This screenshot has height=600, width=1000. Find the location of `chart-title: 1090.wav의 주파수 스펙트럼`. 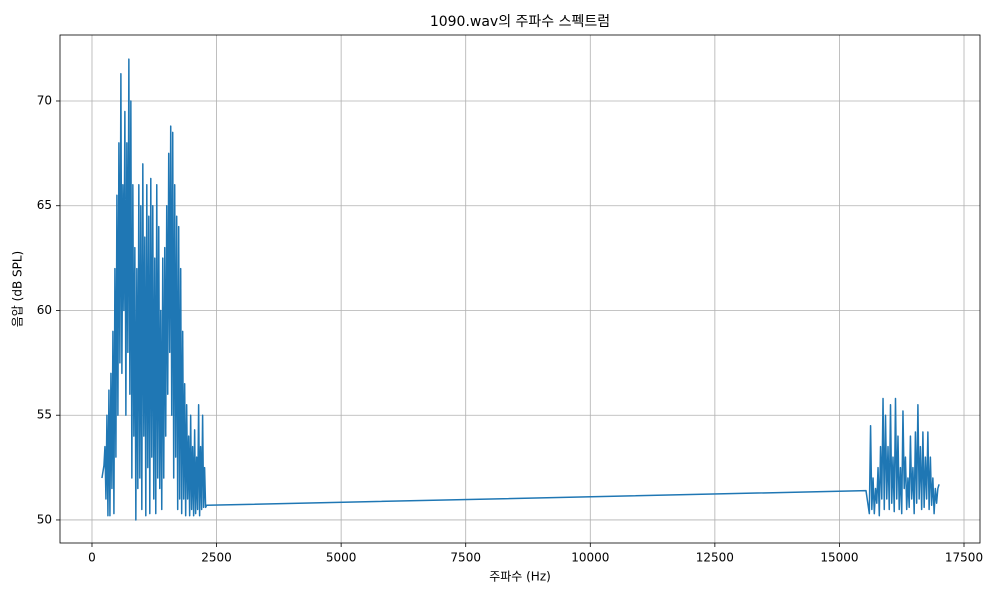

chart-title: 1090.wav의 주파수 스펙트럼 is located at coordinates (520, 22).